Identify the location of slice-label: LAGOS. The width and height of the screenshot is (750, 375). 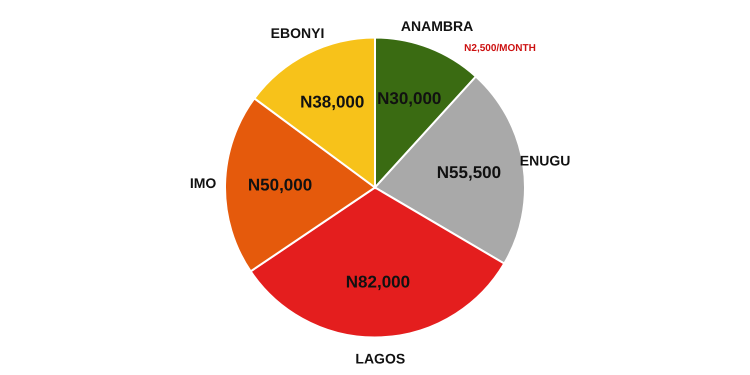
(380, 358).